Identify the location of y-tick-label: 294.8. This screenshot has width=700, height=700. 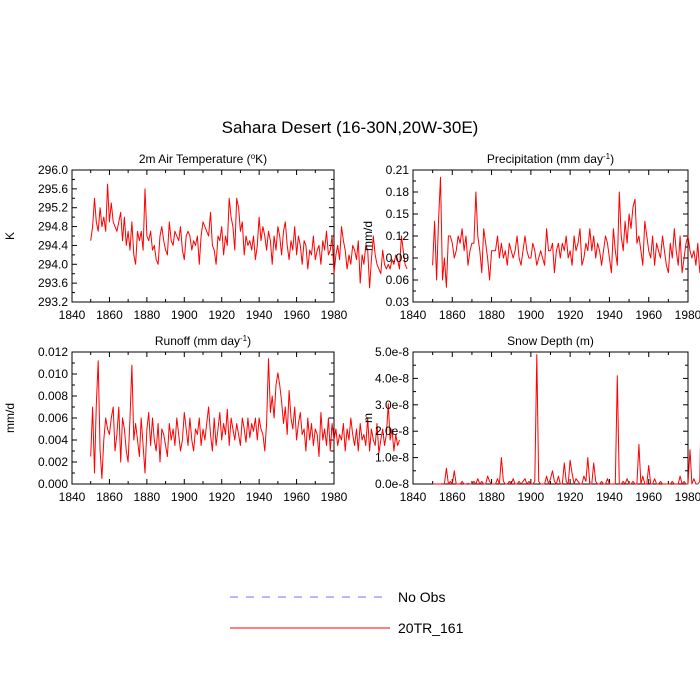
(53, 227).